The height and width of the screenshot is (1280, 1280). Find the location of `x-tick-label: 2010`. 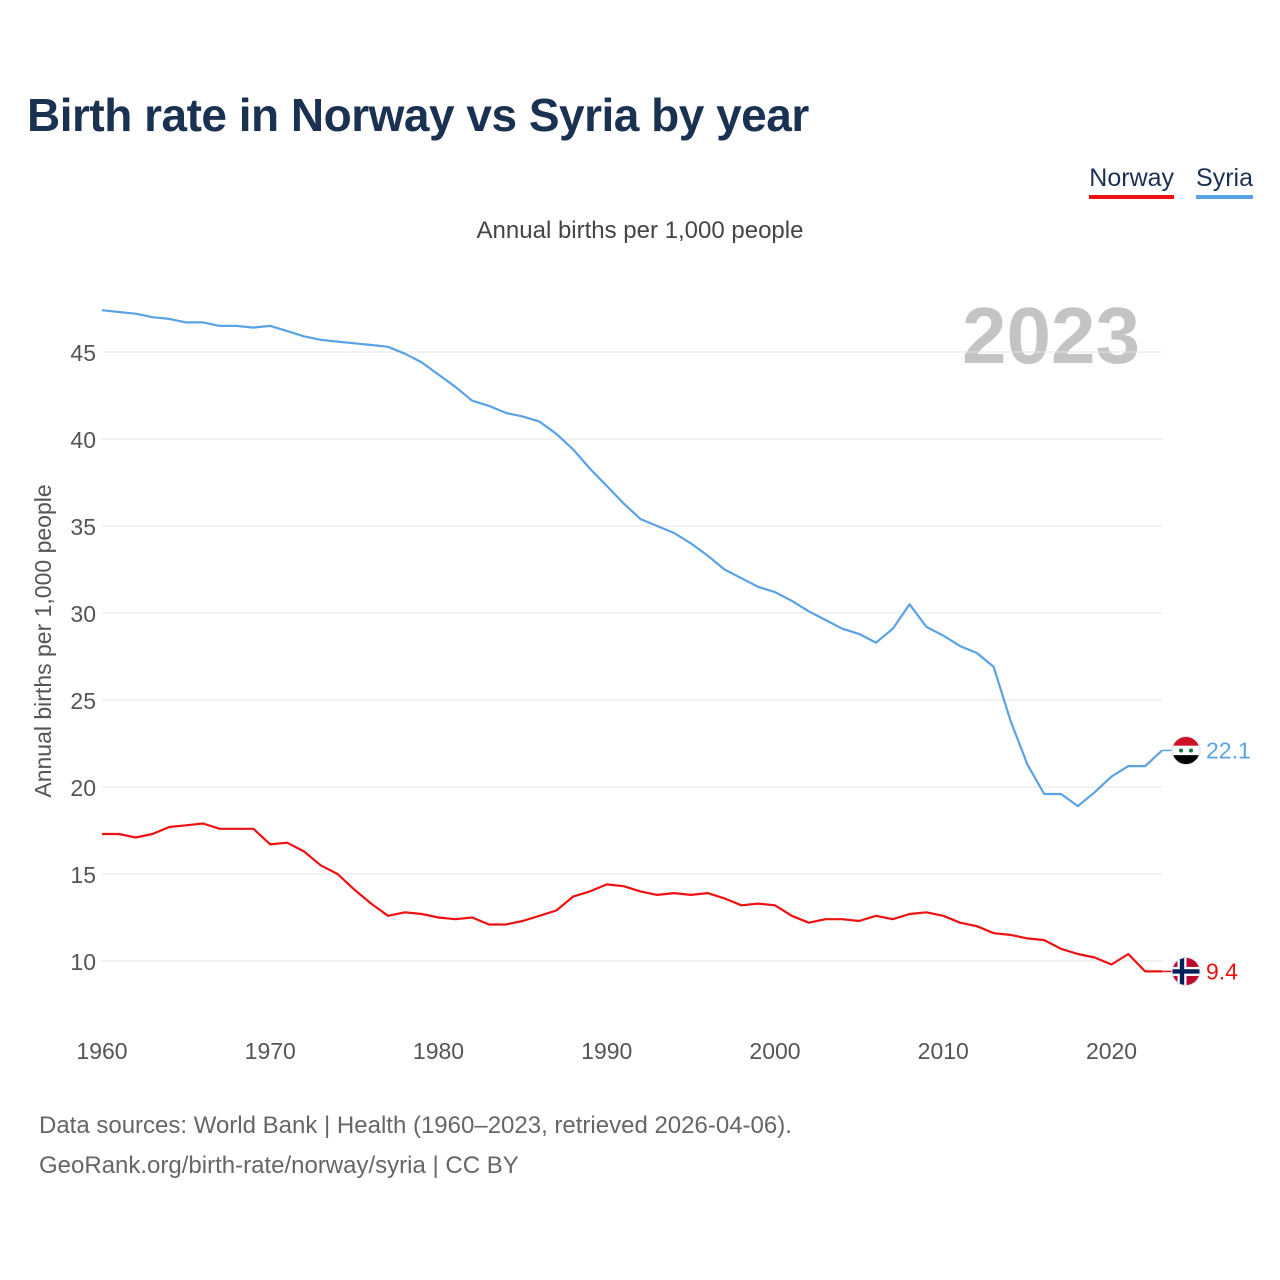

x-tick-label: 2010 is located at coordinates (943, 1051).